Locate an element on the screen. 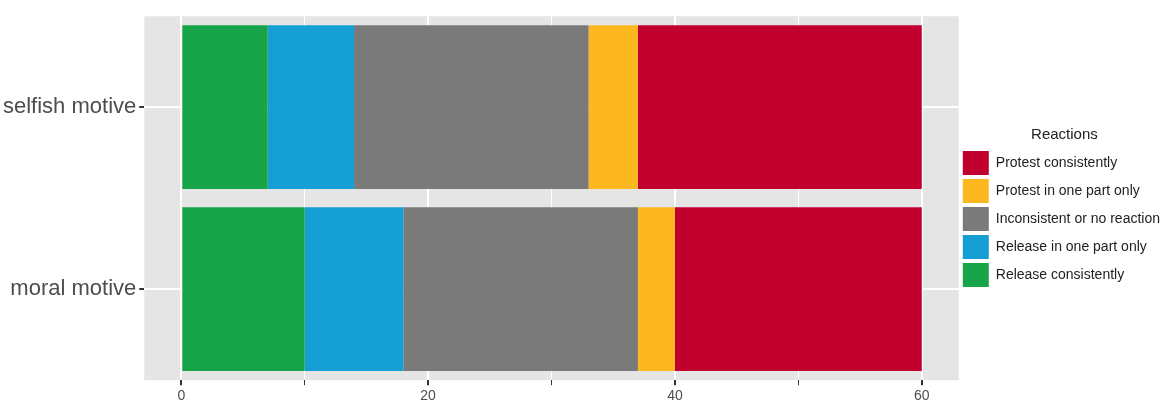 The height and width of the screenshot is (414, 1174). x-tick-label: 60 is located at coordinates (921, 395).